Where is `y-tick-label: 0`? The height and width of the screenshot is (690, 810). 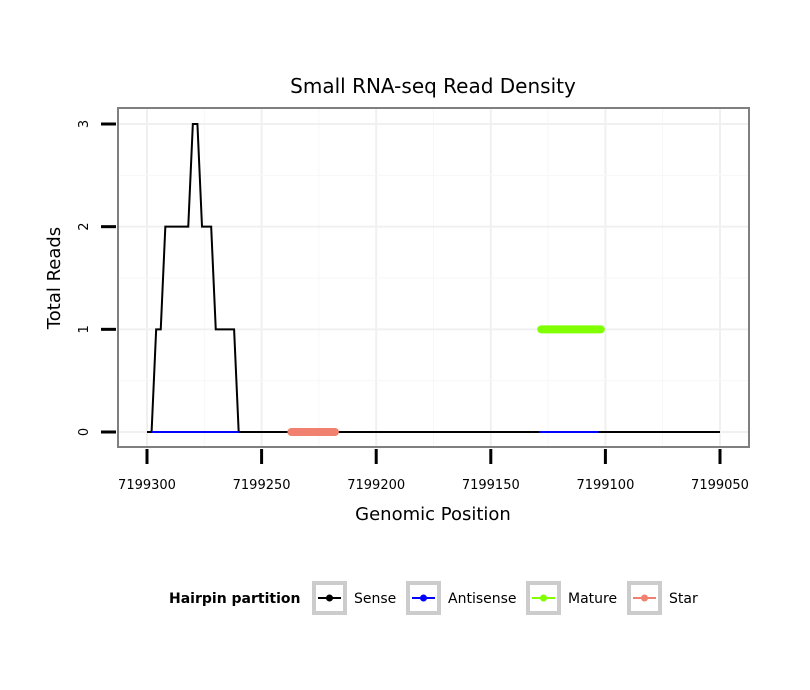 y-tick-label: 0 is located at coordinates (84, 432).